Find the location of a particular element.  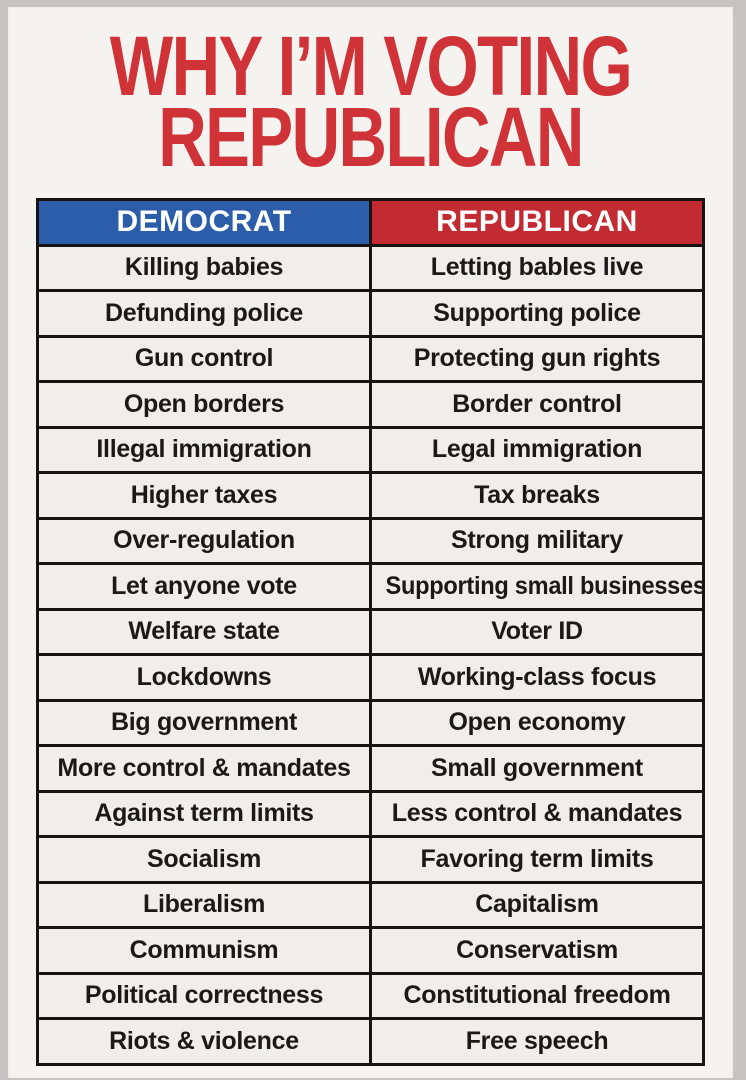

democrat-cell-label: Lockdowns is located at coordinates (204, 676).